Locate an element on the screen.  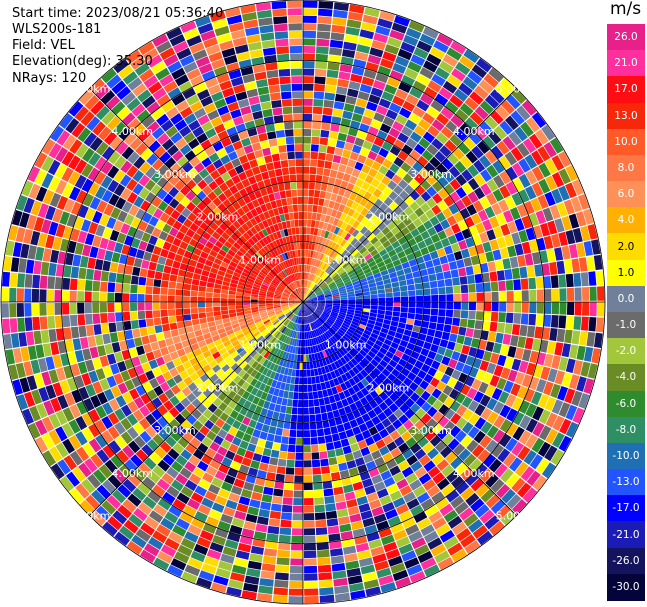
colorbar-tick-label: 0.0 is located at coordinates (626, 298).